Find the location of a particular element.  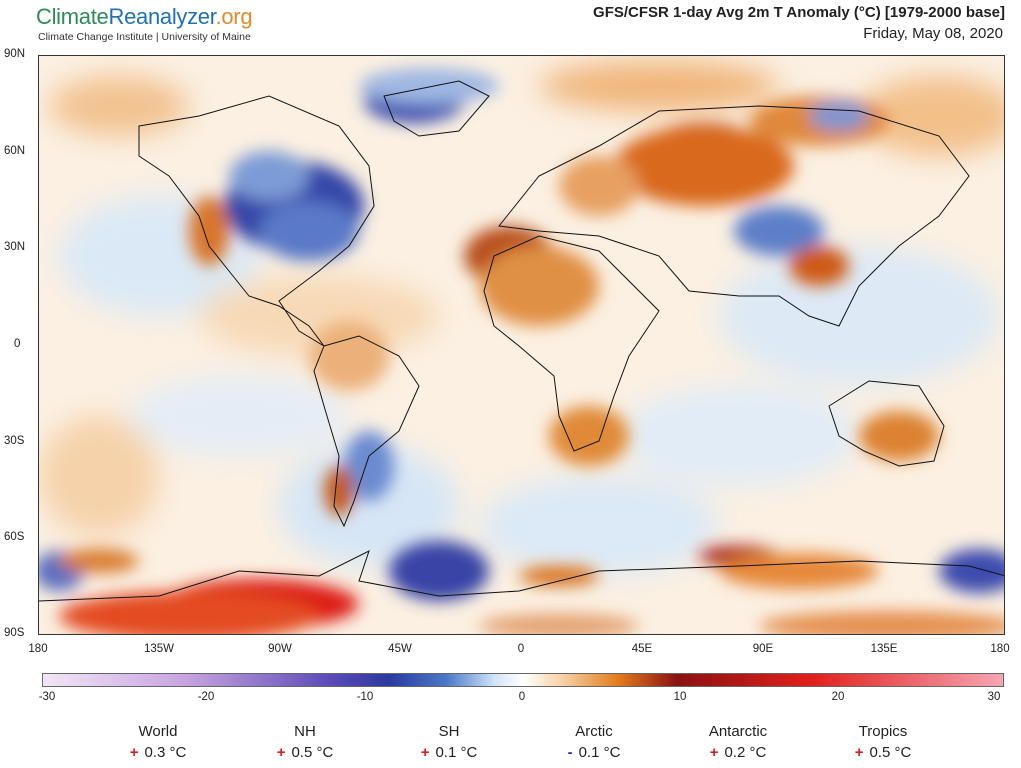

stat-value-row: +0.3 °C is located at coordinates (158, 752).